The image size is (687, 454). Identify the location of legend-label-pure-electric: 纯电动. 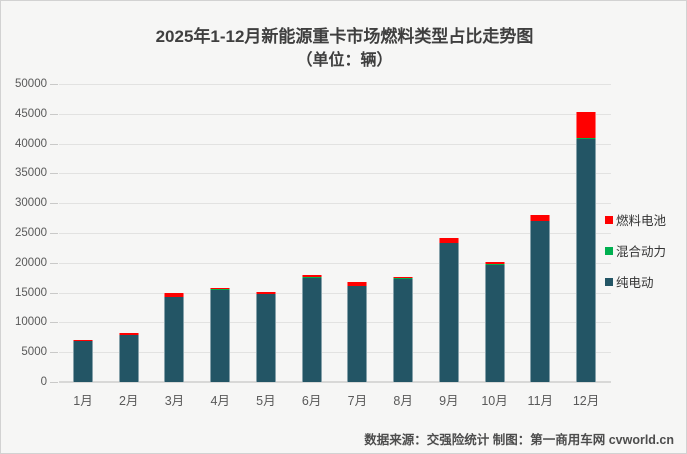
(635, 283).